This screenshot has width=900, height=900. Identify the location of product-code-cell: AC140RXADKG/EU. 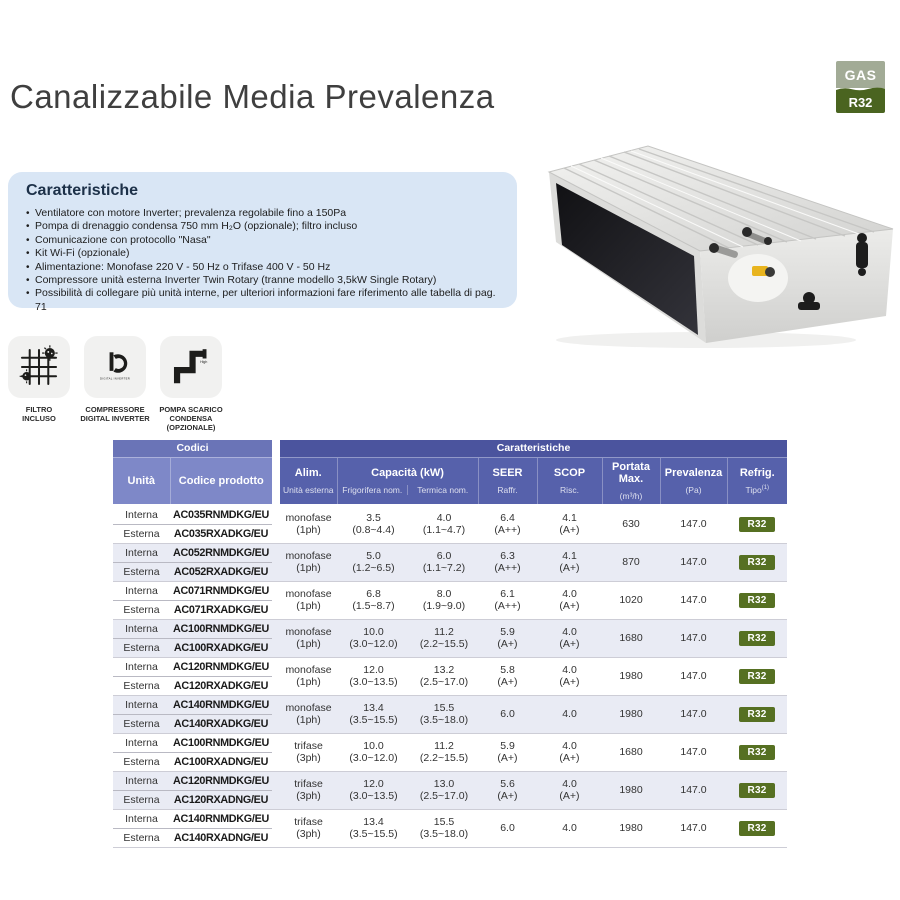
(221, 724).